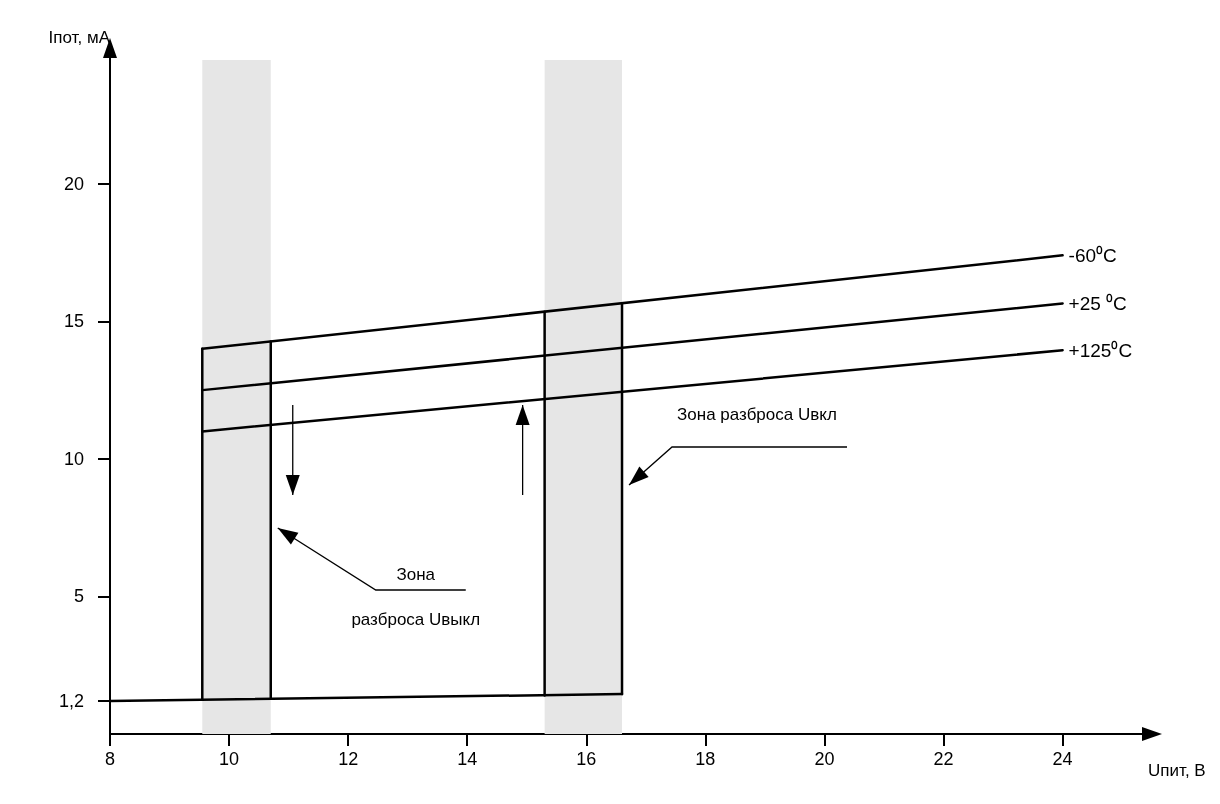 This screenshot has width=1220, height=804. I want to click on annotation: Зона разброса Uвкл, so click(757, 414).